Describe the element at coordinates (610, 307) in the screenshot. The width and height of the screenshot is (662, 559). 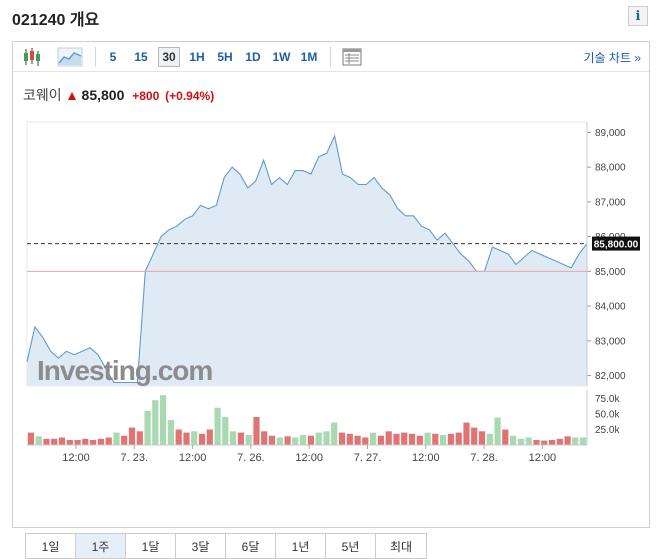
I see `price-tick-label: 84,000` at that location.